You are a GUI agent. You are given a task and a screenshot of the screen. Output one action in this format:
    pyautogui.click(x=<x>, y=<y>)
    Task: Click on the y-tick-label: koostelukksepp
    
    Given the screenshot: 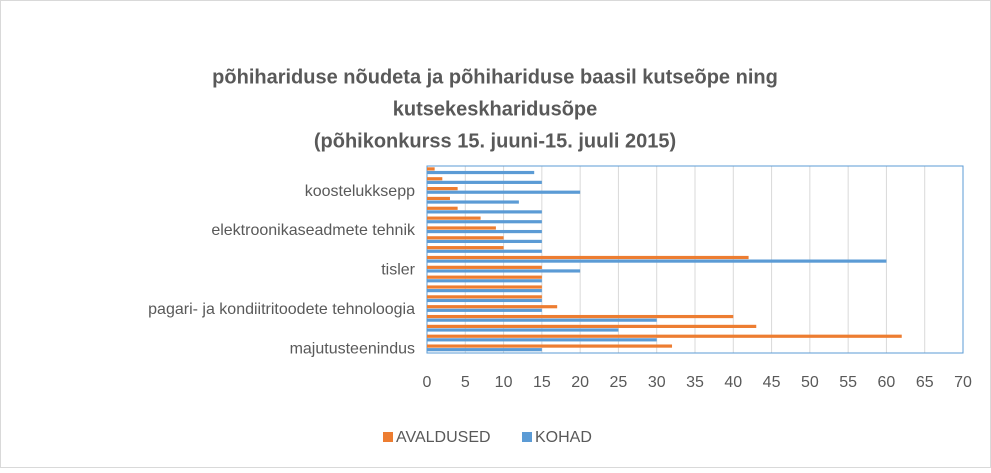 What is the action you would take?
    pyautogui.click(x=360, y=191)
    